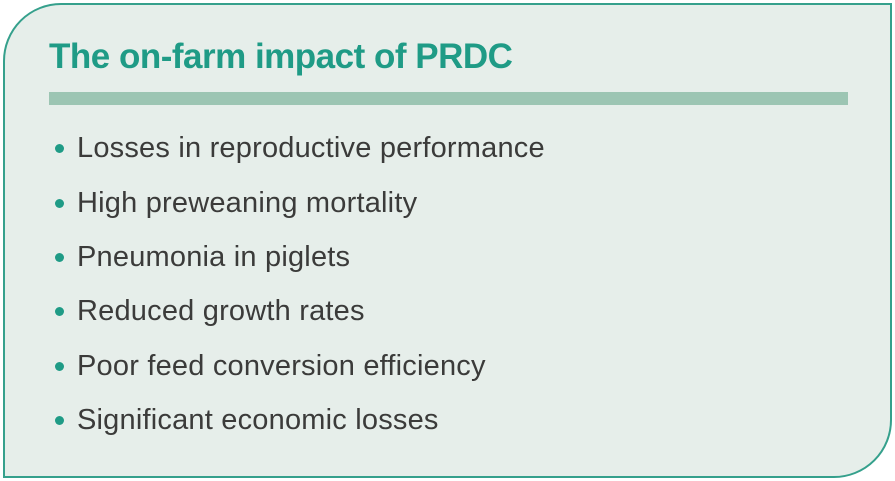 This screenshot has height=481, width=895. I want to click on list-item: Pneumonia in piglets, so click(451, 257).